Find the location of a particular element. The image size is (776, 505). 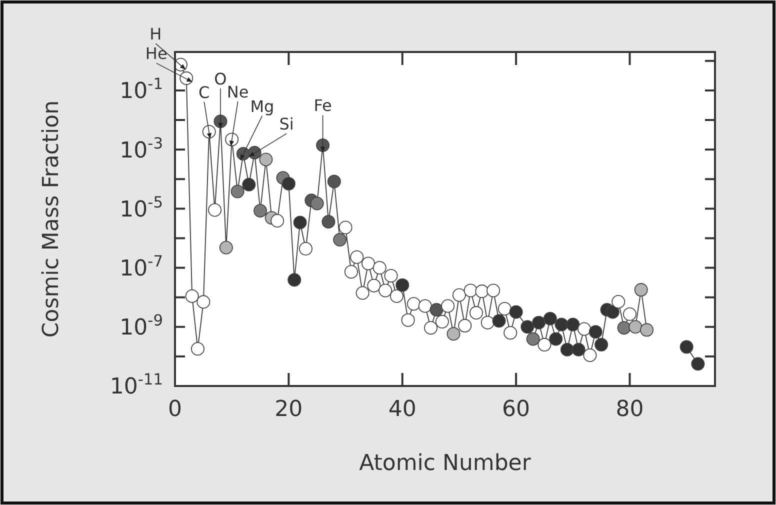

annotation: He is located at coordinates (156, 54).